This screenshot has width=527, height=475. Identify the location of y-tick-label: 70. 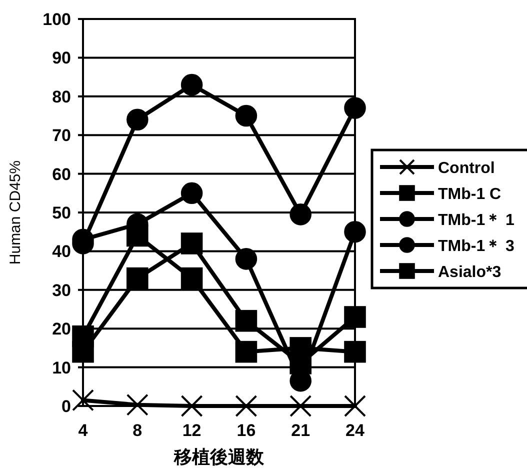
(61, 136).